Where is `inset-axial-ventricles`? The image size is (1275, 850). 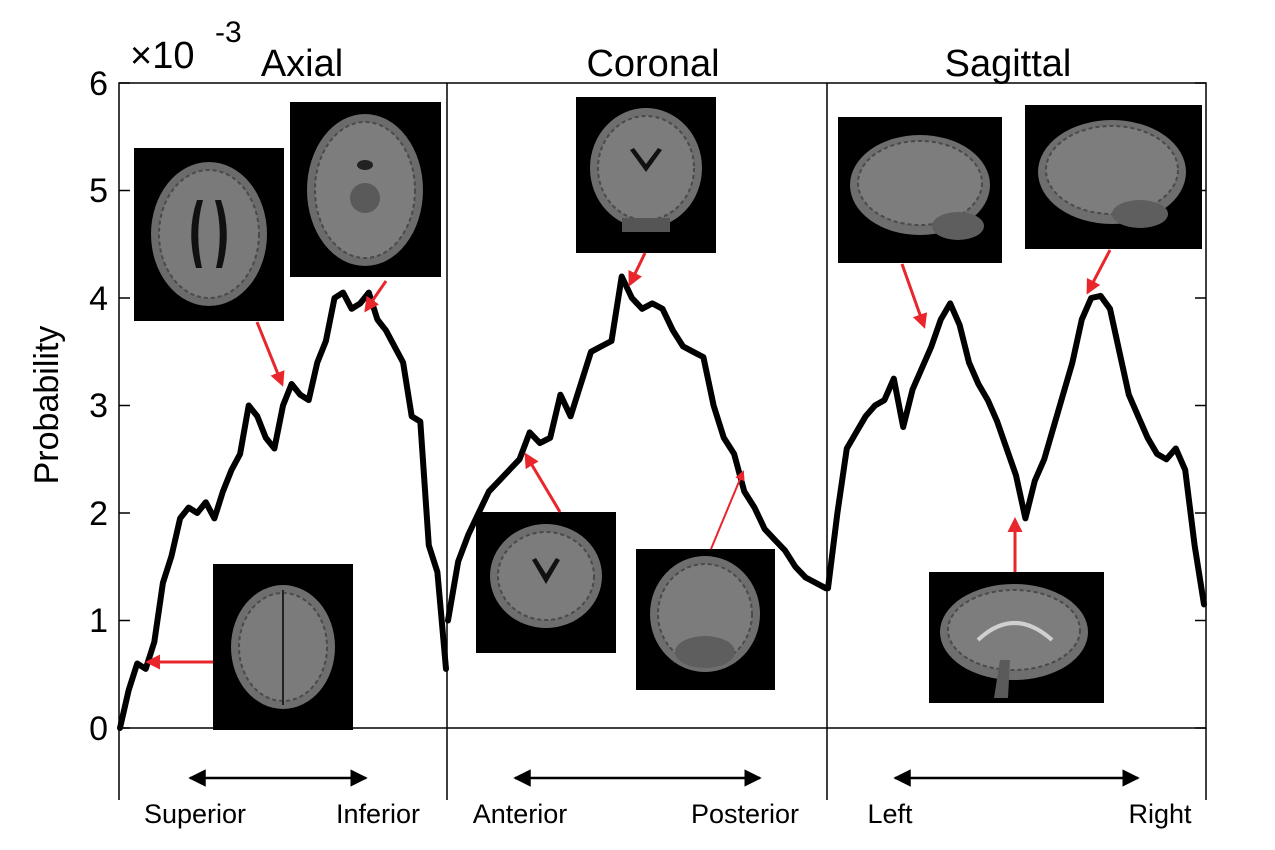 inset-axial-ventricles is located at coordinates (209, 234).